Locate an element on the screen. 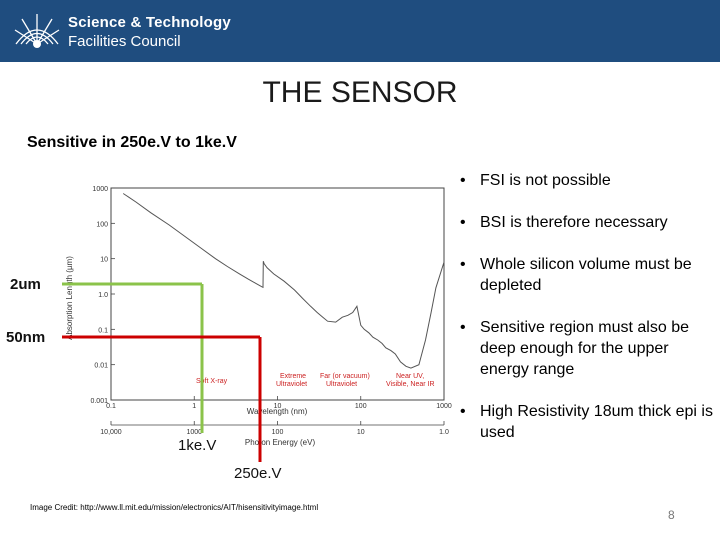  slide-subtitle: Sensitive in 250e.V to 1ke.V is located at coordinates (132, 142).